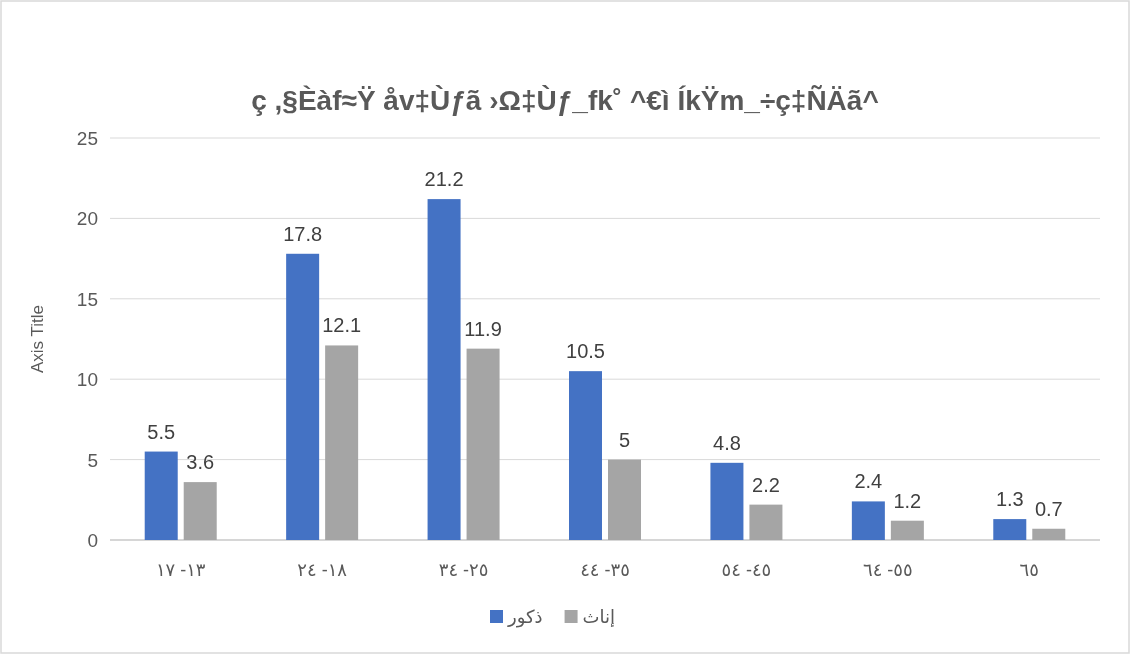 Image resolution: width=1130 pixels, height=654 pixels. What do you see at coordinates (525, 617) in the screenshot?
I see `legend-label: ذكور` at bounding box center [525, 617].